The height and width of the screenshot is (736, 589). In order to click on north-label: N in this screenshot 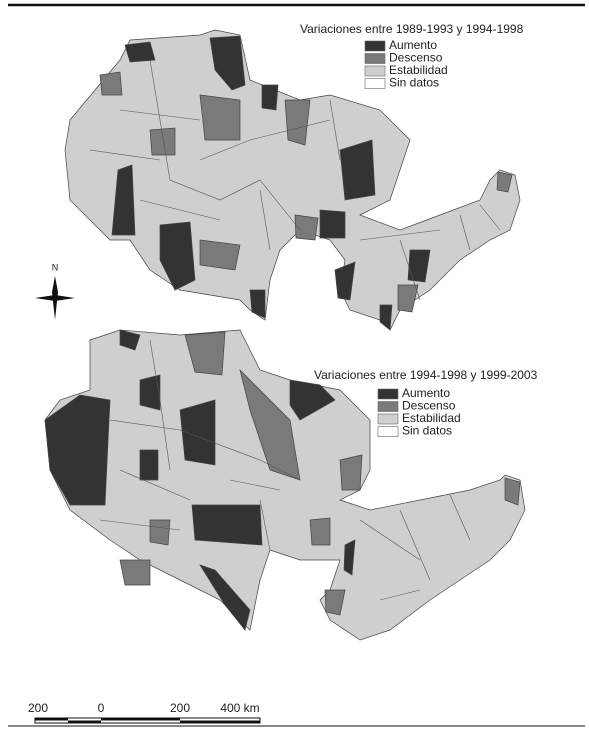, I will do `click(55, 267)`.